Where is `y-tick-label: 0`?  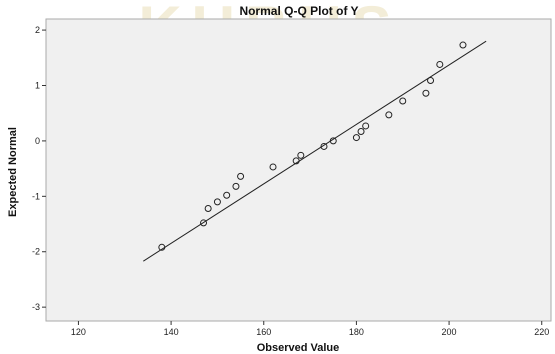
y-tick-label: 0 is located at coordinates (37, 141).